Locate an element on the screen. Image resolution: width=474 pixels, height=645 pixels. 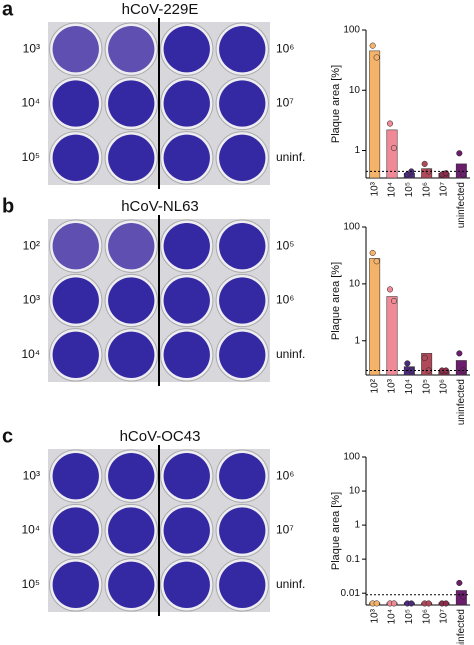
panel-letter: a is located at coordinates (8, 10).